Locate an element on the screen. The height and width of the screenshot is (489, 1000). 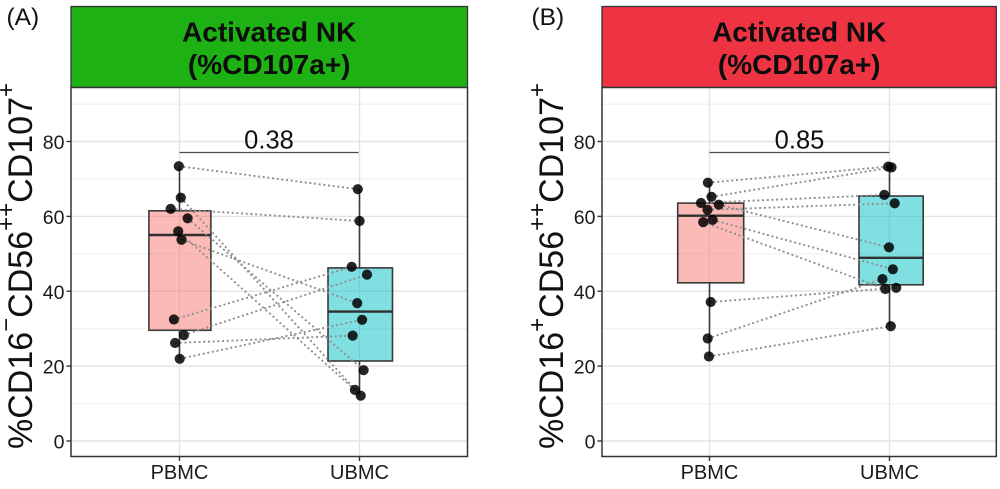
svg-text: 0.85 is located at coordinates (800, 141).